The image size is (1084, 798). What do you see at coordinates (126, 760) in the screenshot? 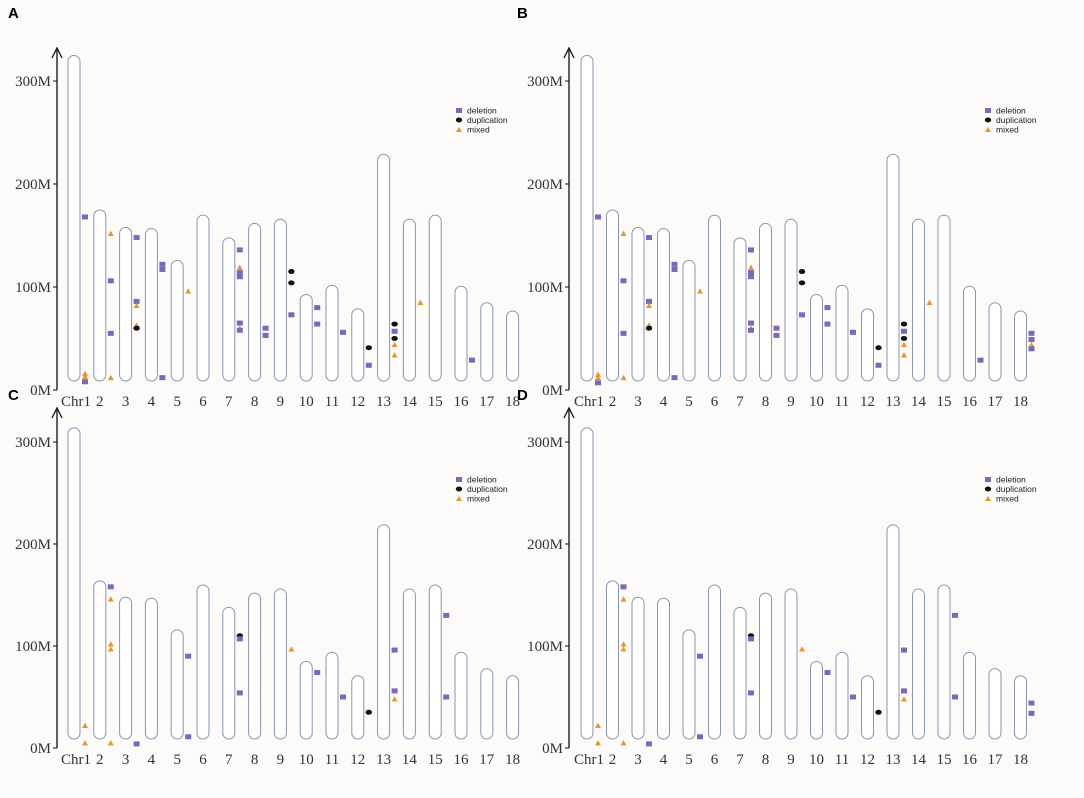
I see `chromosome-label: 3` at bounding box center [126, 760].